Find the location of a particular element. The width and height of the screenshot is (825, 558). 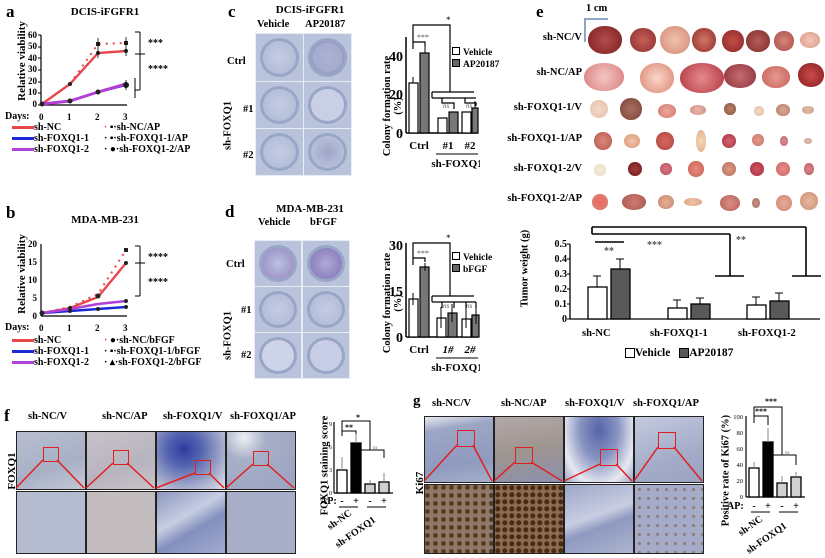

panel-letter: c is located at coordinates (232, 11).